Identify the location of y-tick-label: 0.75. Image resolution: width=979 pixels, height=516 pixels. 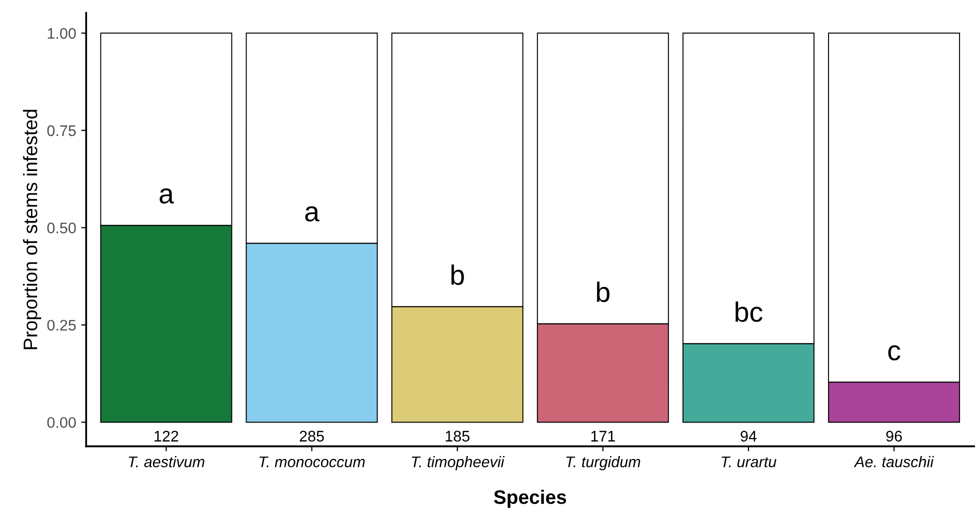
(61, 130).